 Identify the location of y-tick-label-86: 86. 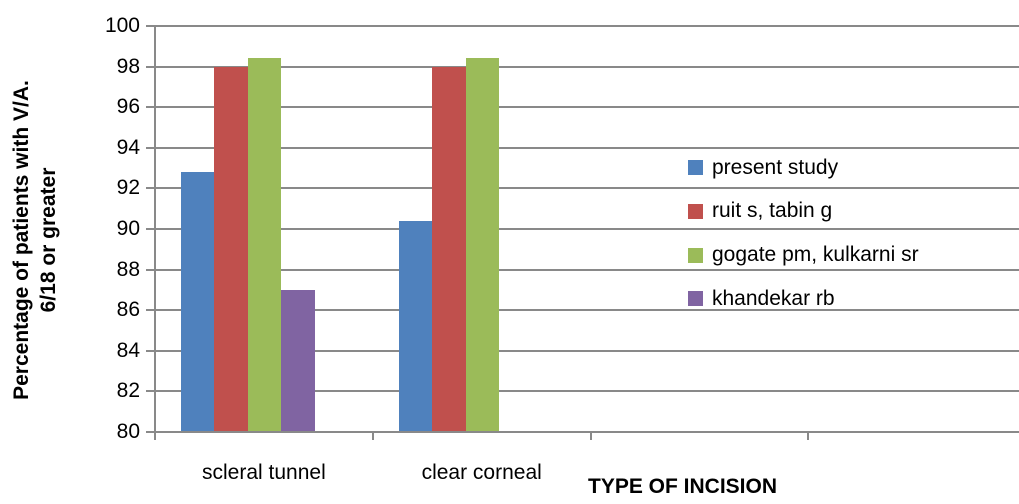
(128, 310).